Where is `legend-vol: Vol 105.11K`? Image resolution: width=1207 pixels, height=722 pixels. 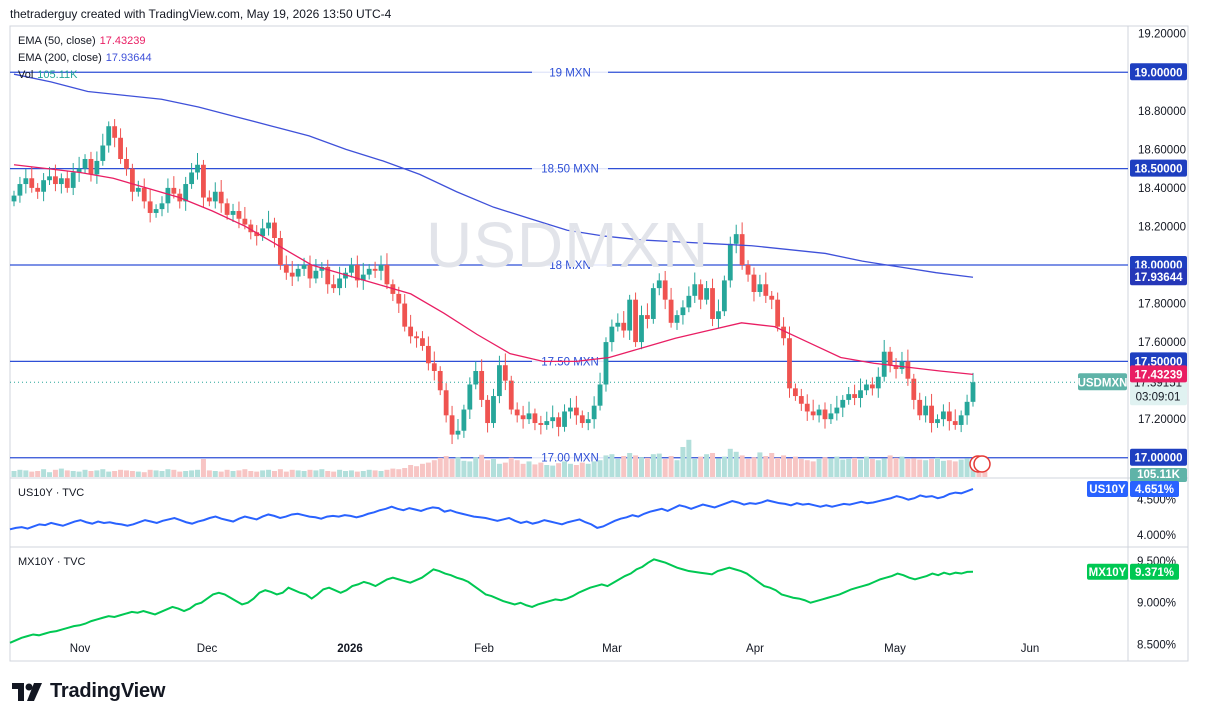
legend-vol: Vol 105.11K is located at coordinates (47, 75).